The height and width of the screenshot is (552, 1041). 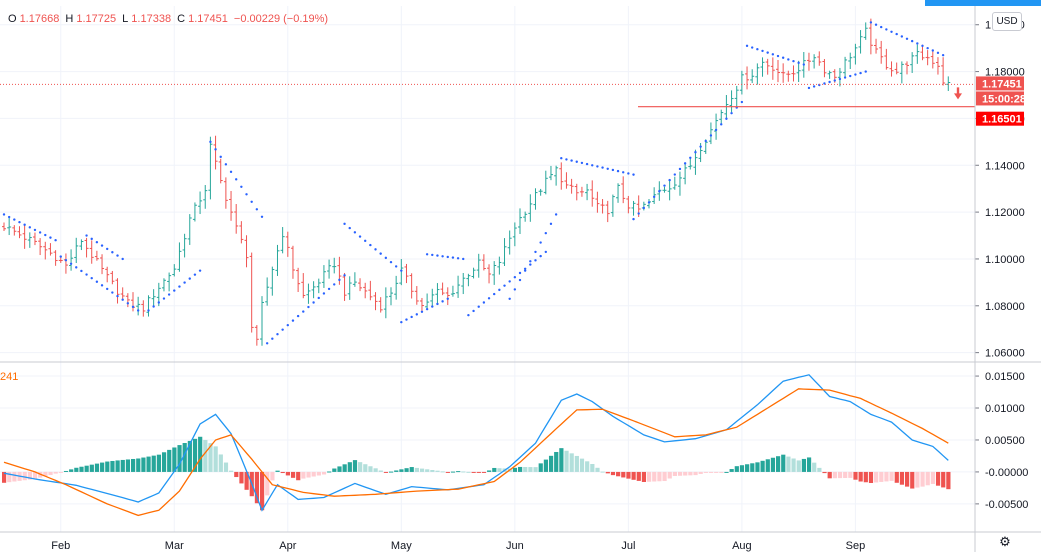 What do you see at coordinates (1005, 307) in the screenshot?
I see `price-tick-label: 1.08000` at bounding box center [1005, 307].